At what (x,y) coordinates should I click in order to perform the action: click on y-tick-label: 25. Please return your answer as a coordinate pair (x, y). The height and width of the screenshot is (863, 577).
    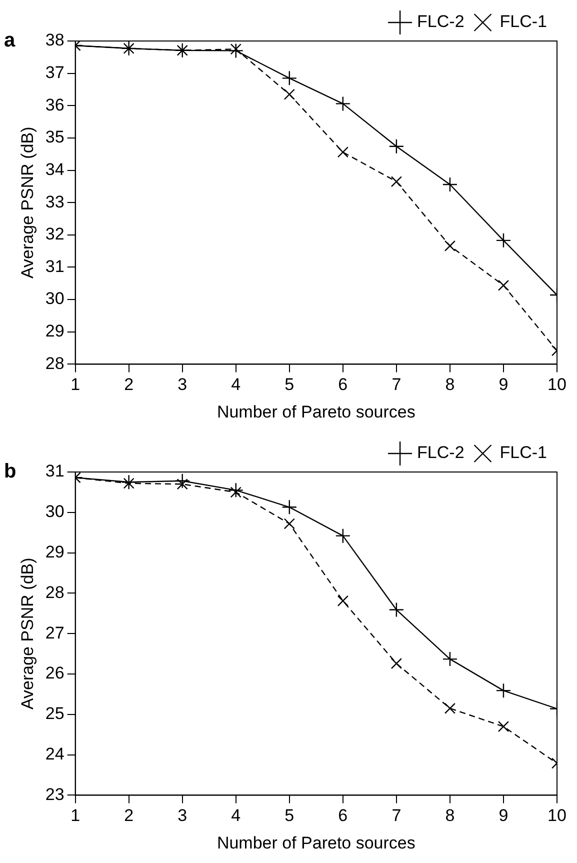
    Looking at the image, I should click on (54, 714).